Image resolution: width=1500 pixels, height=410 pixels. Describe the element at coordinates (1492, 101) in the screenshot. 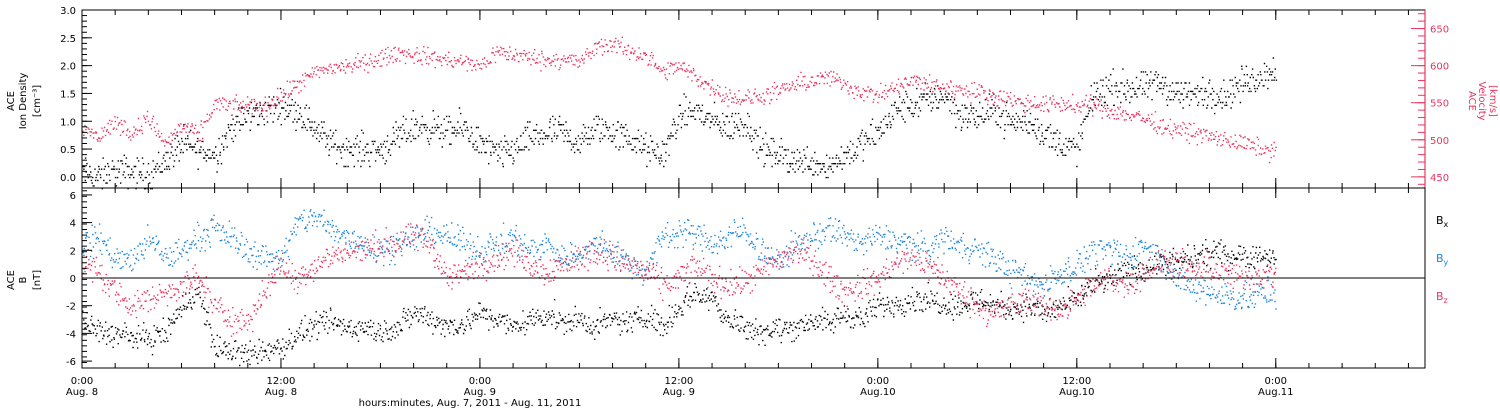

I see `velocity-axis-unit: [km/s]` at that location.